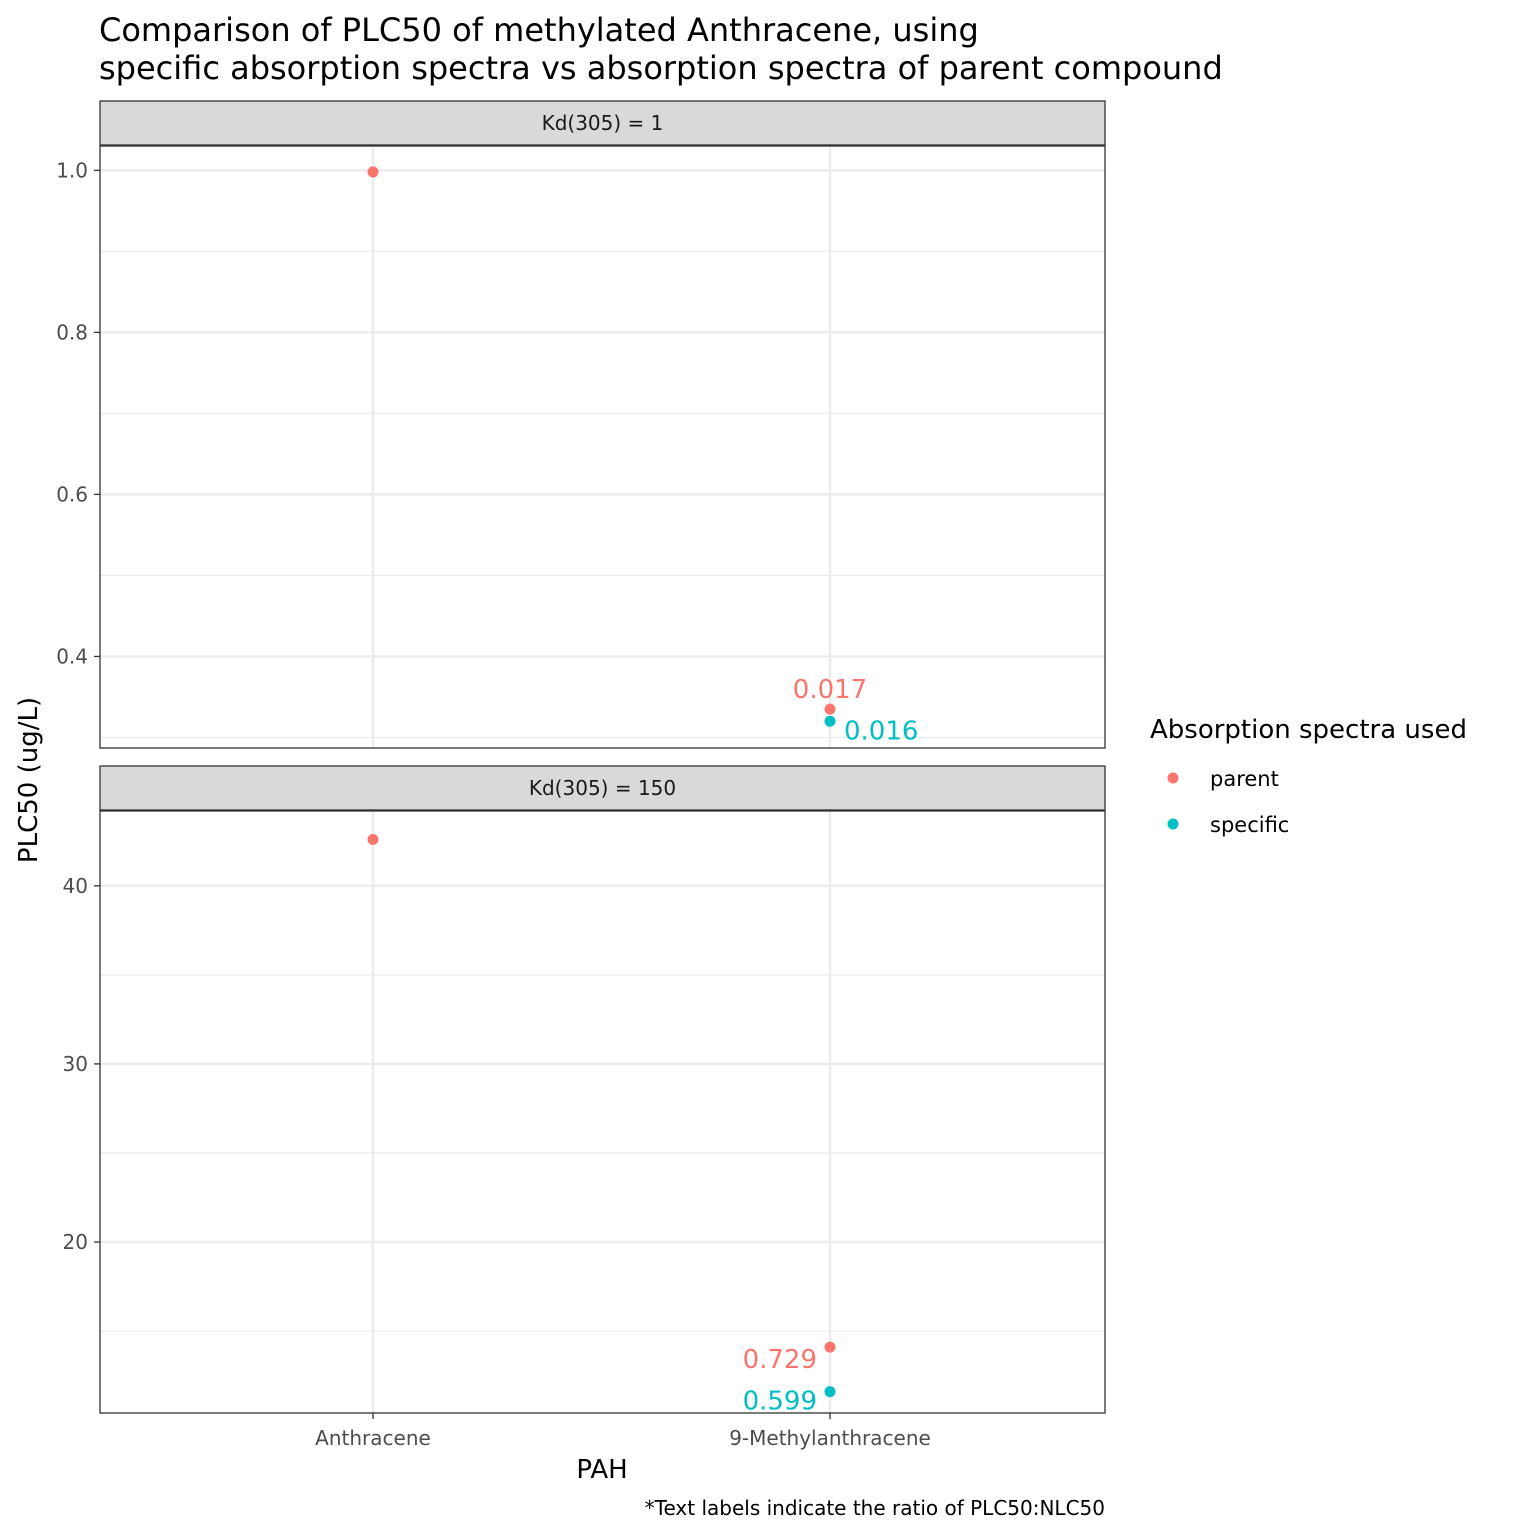 This screenshot has width=1536, height=1536. What do you see at coordinates (881, 731) in the screenshot?
I see `data-label: 0.016` at bounding box center [881, 731].